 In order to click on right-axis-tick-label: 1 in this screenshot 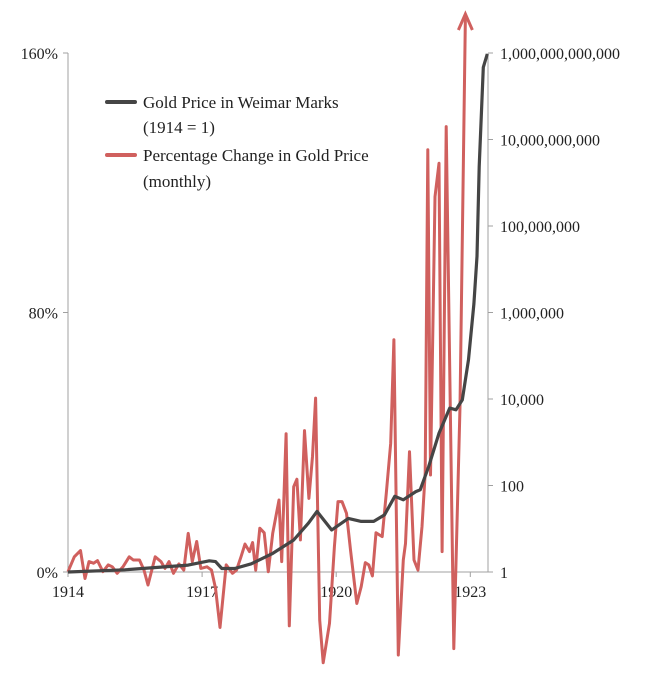, I will do `click(504, 573)`.